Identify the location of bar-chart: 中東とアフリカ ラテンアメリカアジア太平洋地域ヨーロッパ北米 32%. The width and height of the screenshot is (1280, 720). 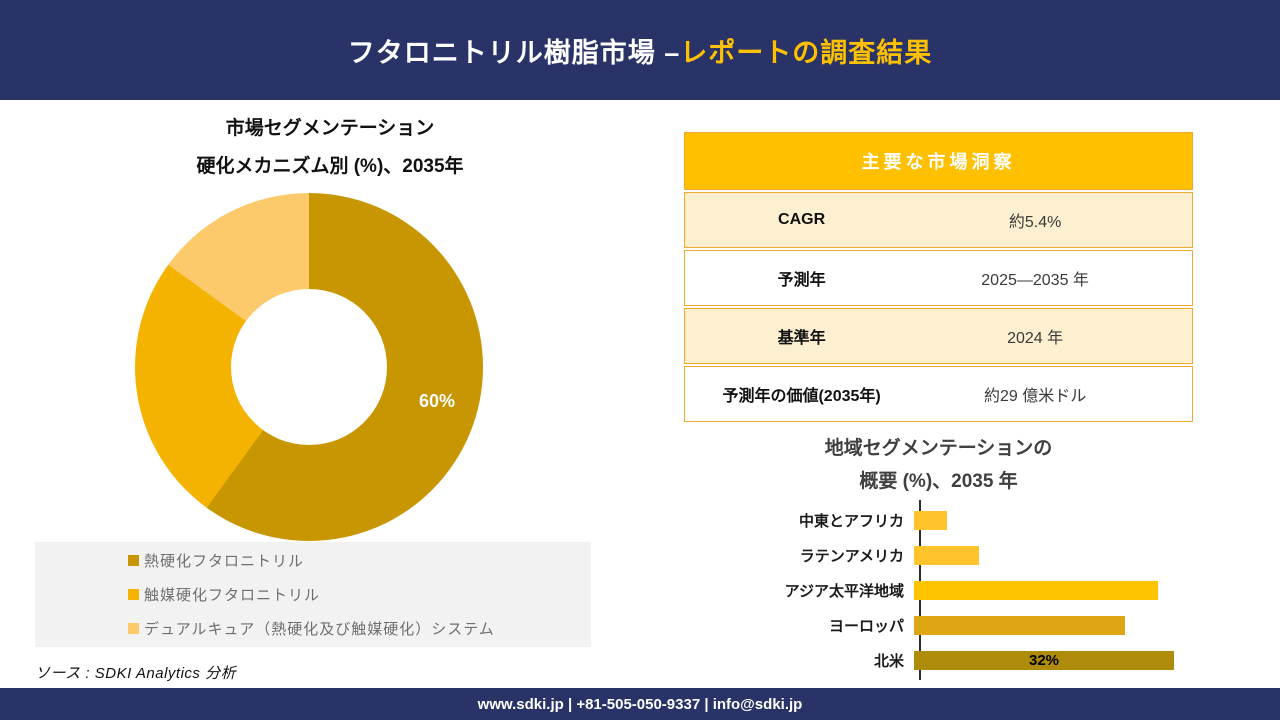
(967, 590).